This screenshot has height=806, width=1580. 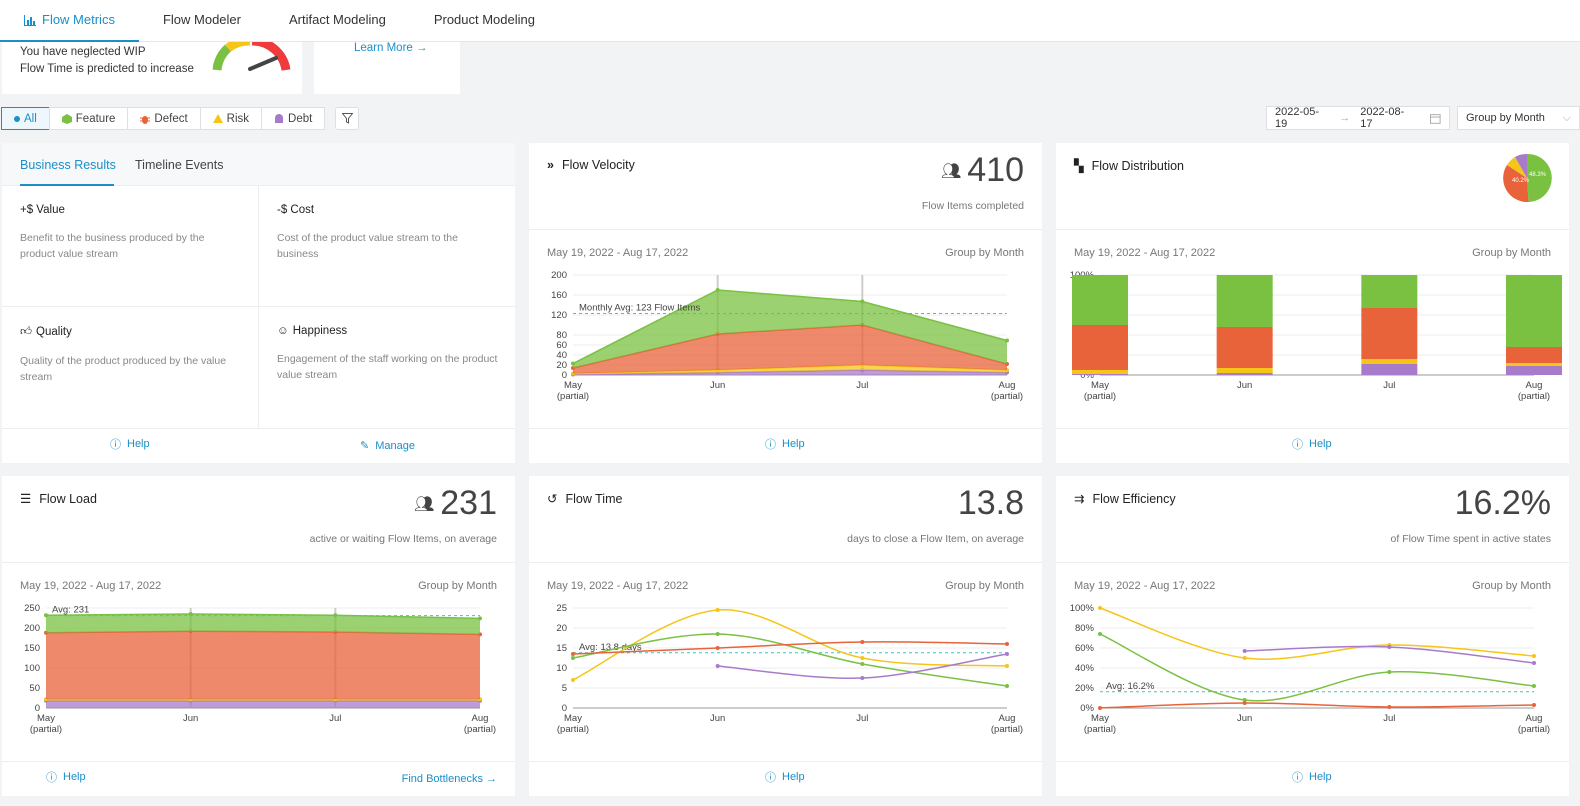 I want to click on time-title: Flow Time, so click(x=594, y=498).